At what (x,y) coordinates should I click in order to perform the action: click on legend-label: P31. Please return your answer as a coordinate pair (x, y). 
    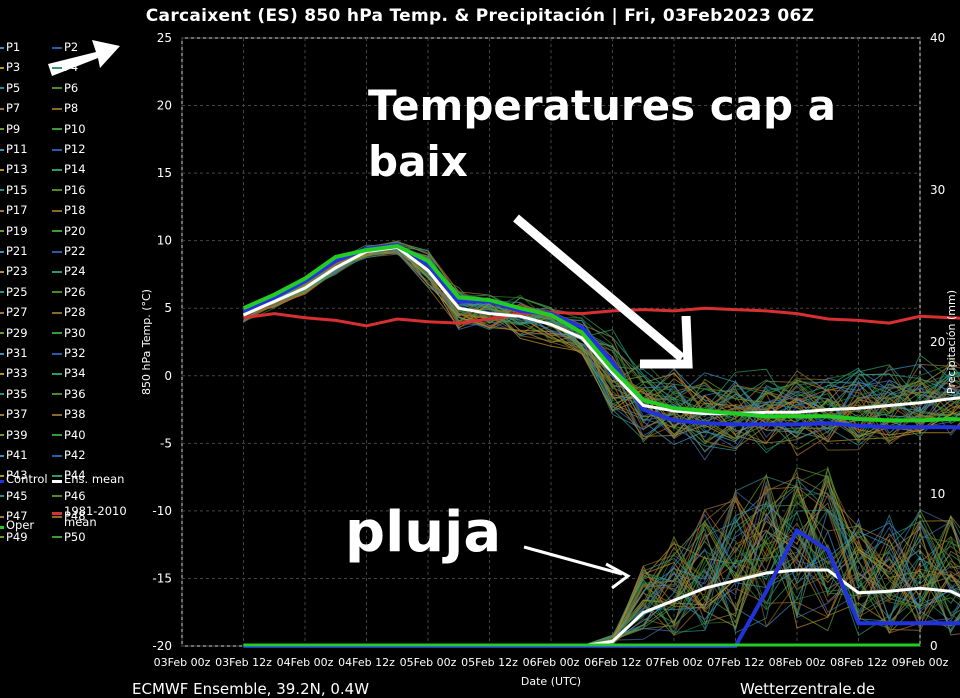
    Looking at the image, I should click on (17, 353).